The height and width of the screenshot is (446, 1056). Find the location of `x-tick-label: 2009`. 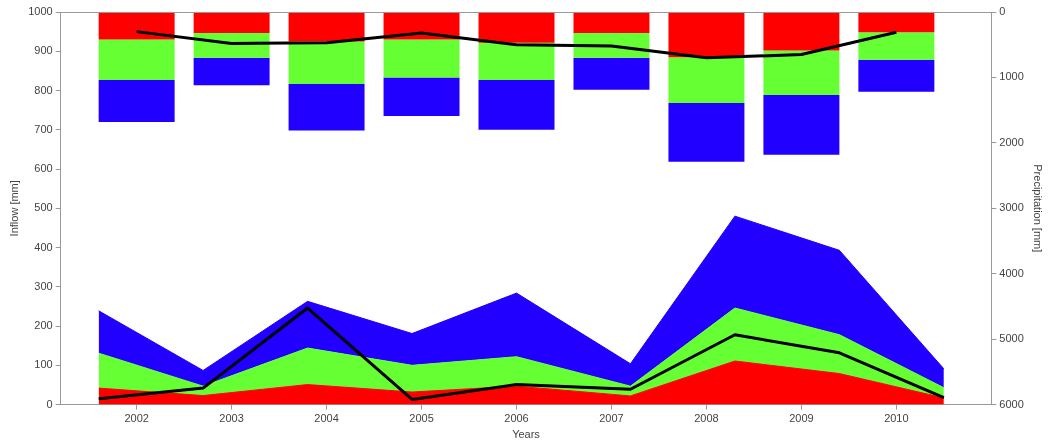

x-tick-label: 2009 is located at coordinates (801, 418).